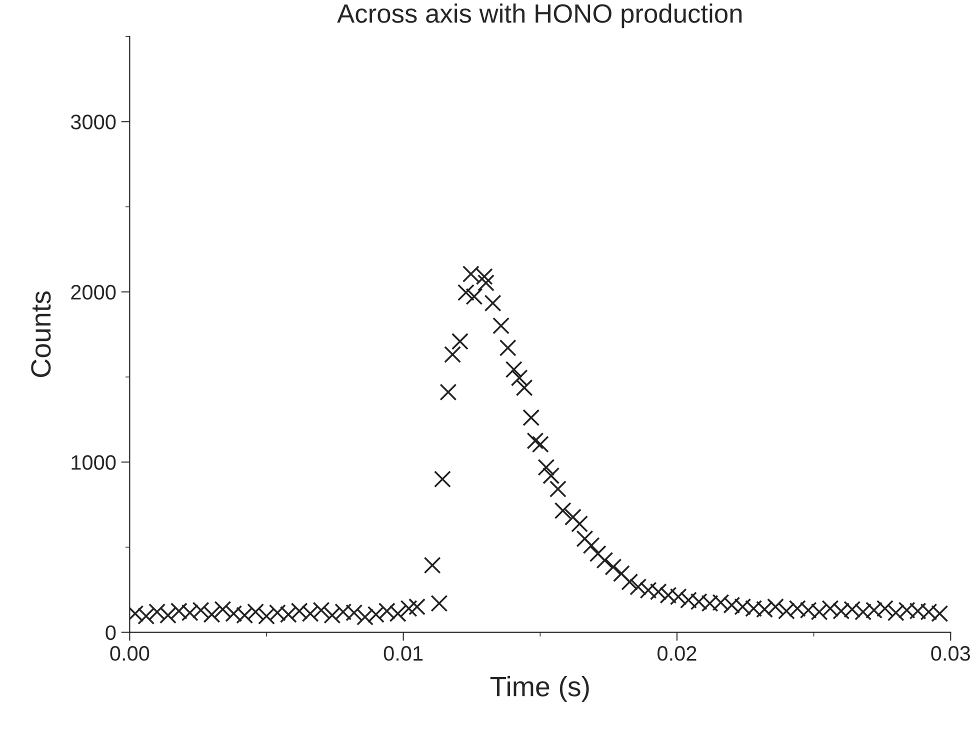  What do you see at coordinates (403, 653) in the screenshot?
I see `x-tick-label: 0.01` at bounding box center [403, 653].